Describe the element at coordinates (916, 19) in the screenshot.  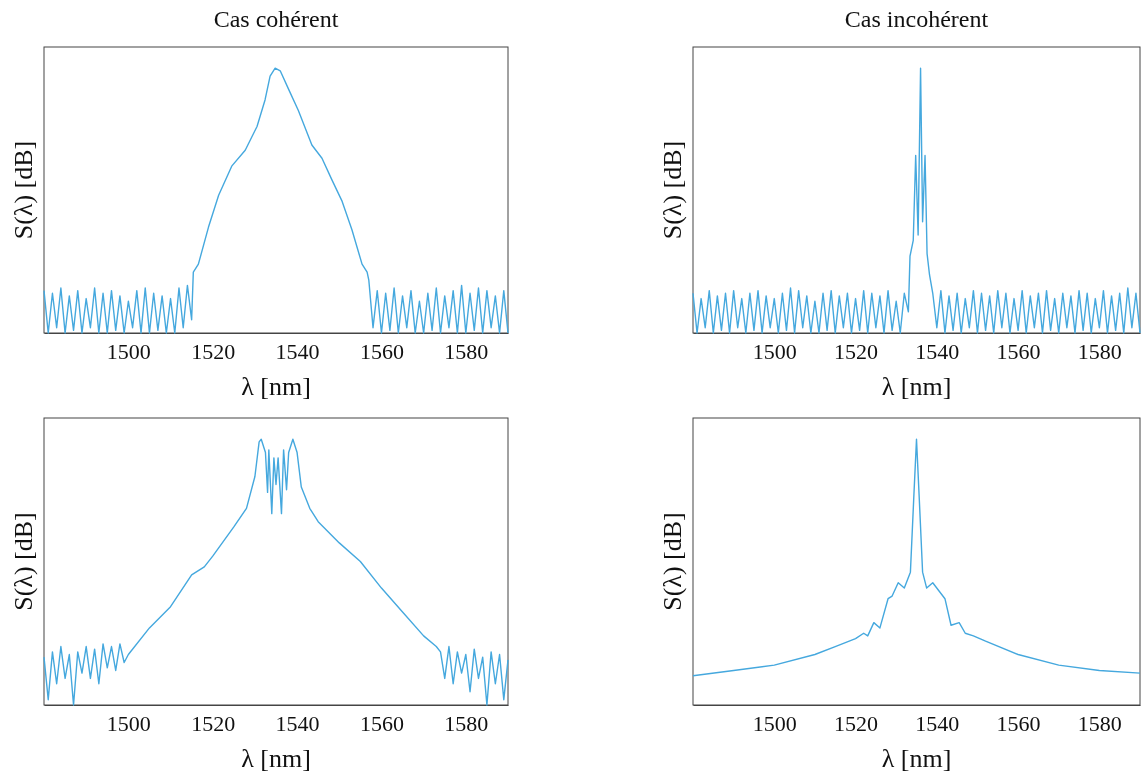
I see `chart-title: Cas incohérent` at that location.